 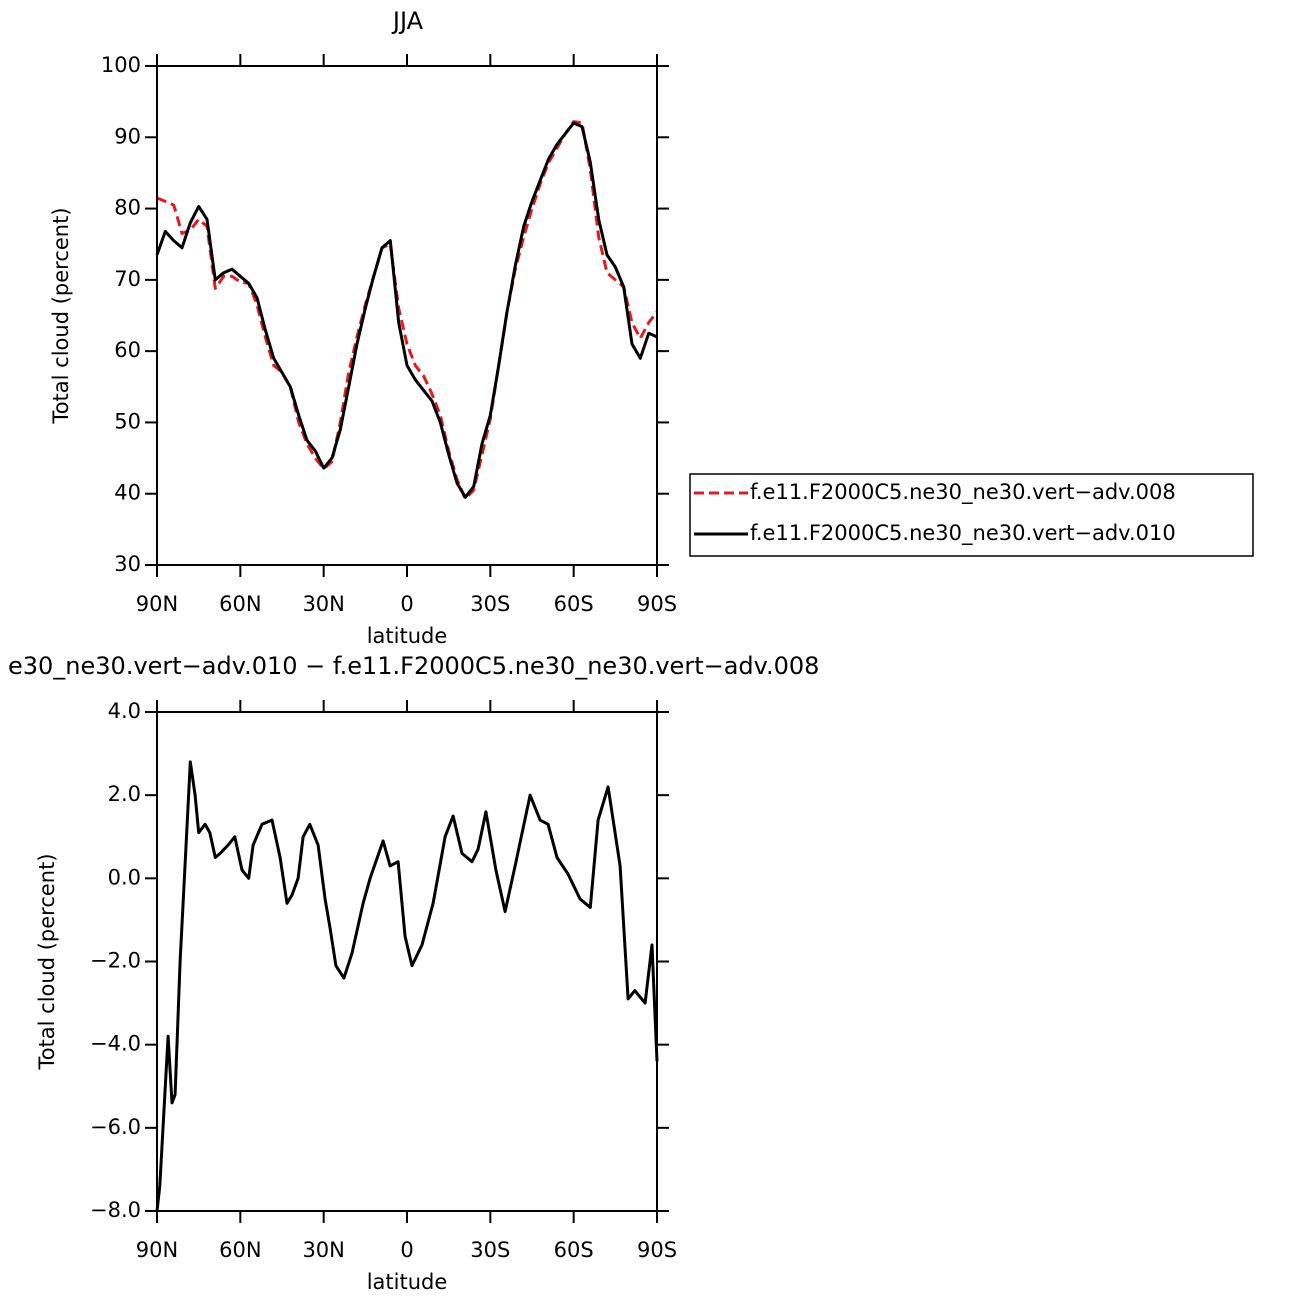 What do you see at coordinates (115, 1044) in the screenshot?
I see `y-tick-label: −4.0` at bounding box center [115, 1044].